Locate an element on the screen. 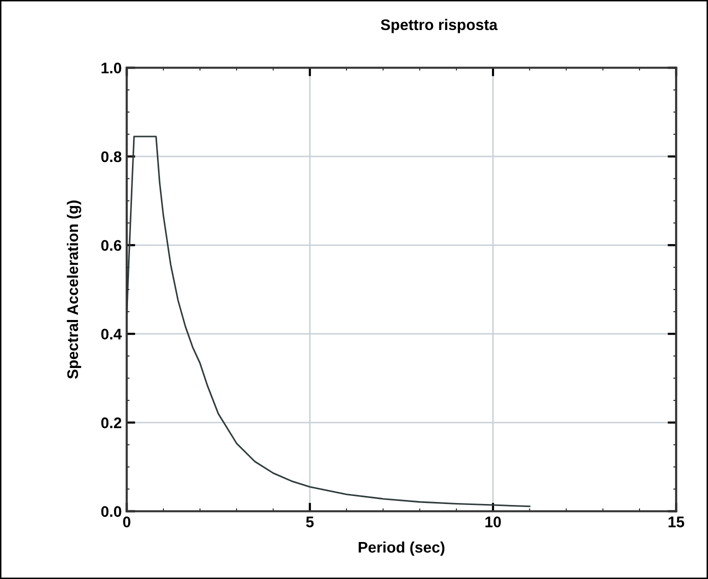  x-axis-title: Period (sec) is located at coordinates (401, 548).